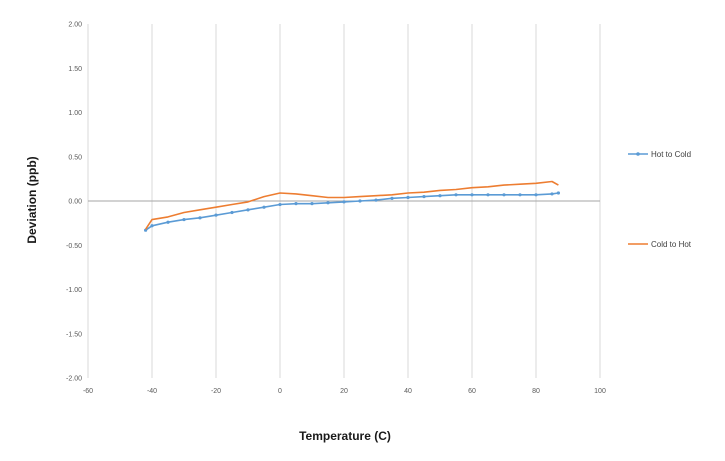 The height and width of the screenshot is (461, 725). Describe the element at coordinates (74, 334) in the screenshot. I see `y-tick-label: -1.50` at that location.